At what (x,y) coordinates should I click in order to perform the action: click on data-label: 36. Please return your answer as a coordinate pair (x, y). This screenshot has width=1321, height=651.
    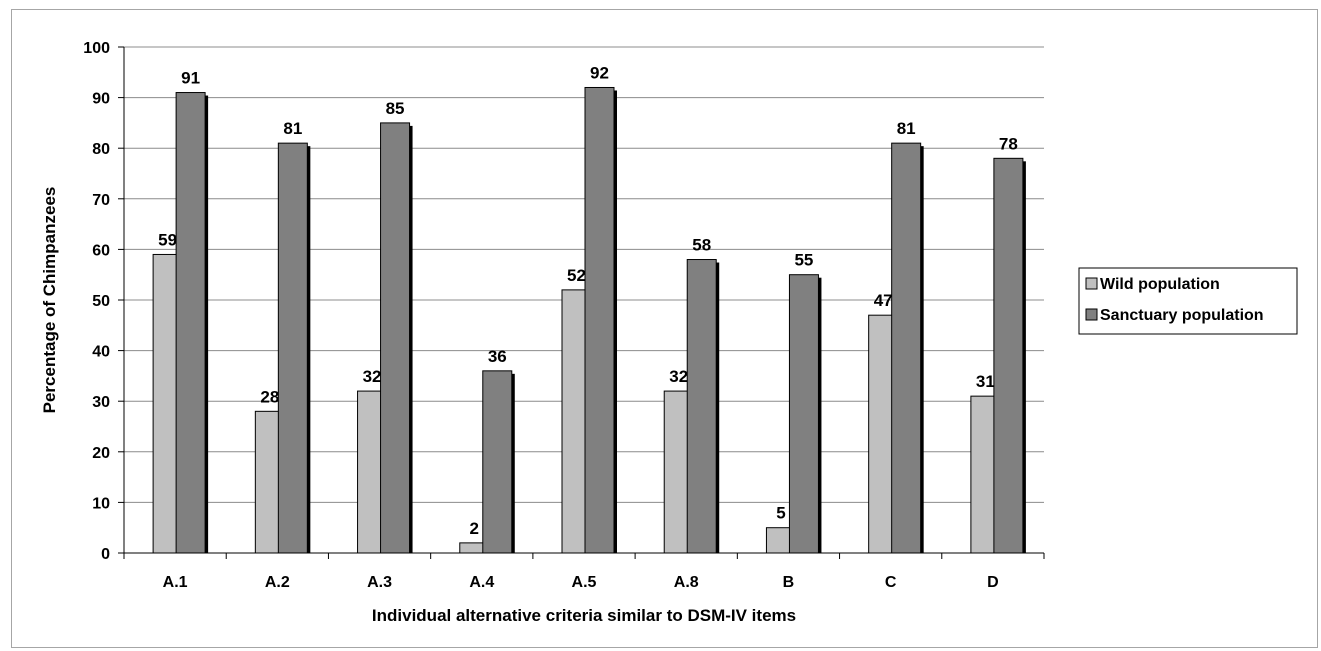
    Looking at the image, I should click on (497, 356).